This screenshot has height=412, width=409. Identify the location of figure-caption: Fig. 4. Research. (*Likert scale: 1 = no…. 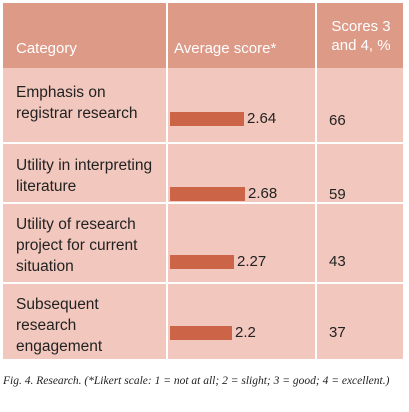
(196, 381).